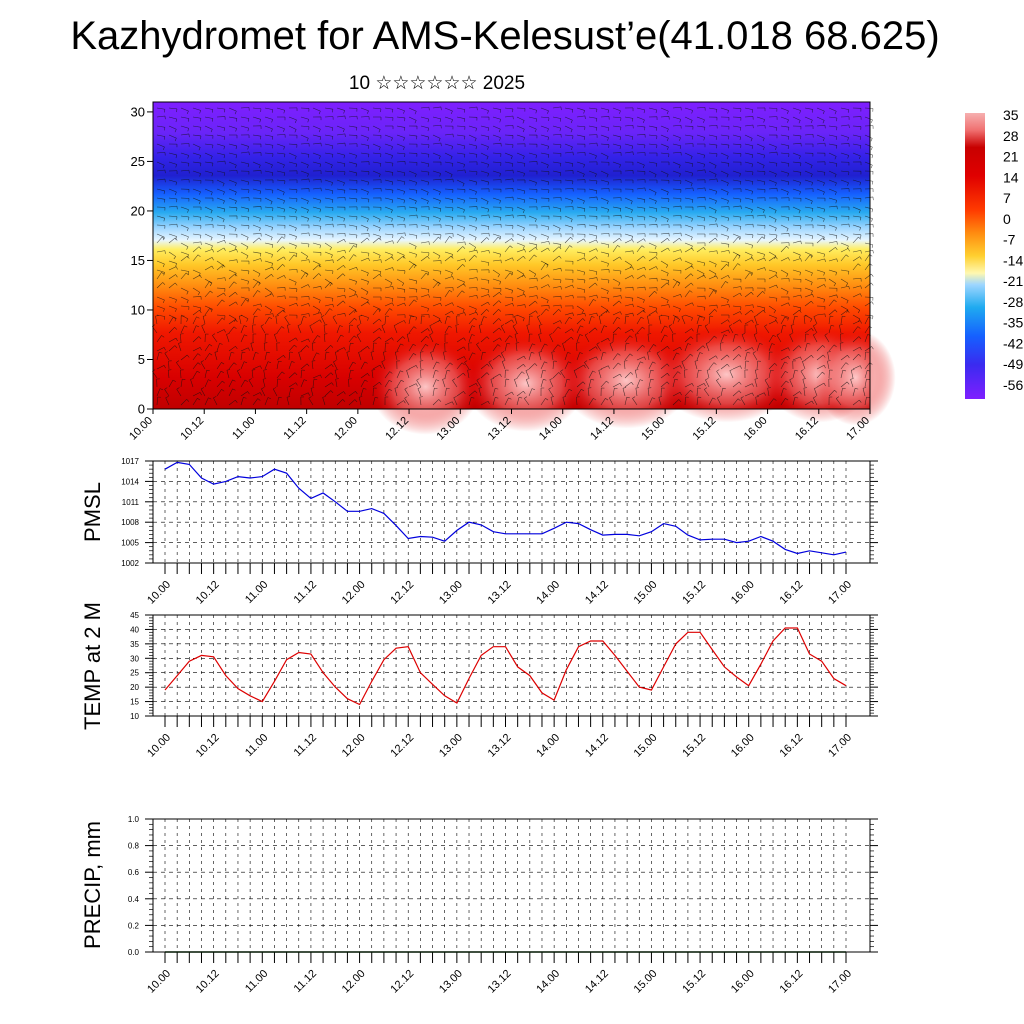 Image resolution: width=1024 pixels, height=1024 pixels. Describe the element at coordinates (243, 428) in the screenshot. I see `cs-xtick-label: 11.00` at that location.